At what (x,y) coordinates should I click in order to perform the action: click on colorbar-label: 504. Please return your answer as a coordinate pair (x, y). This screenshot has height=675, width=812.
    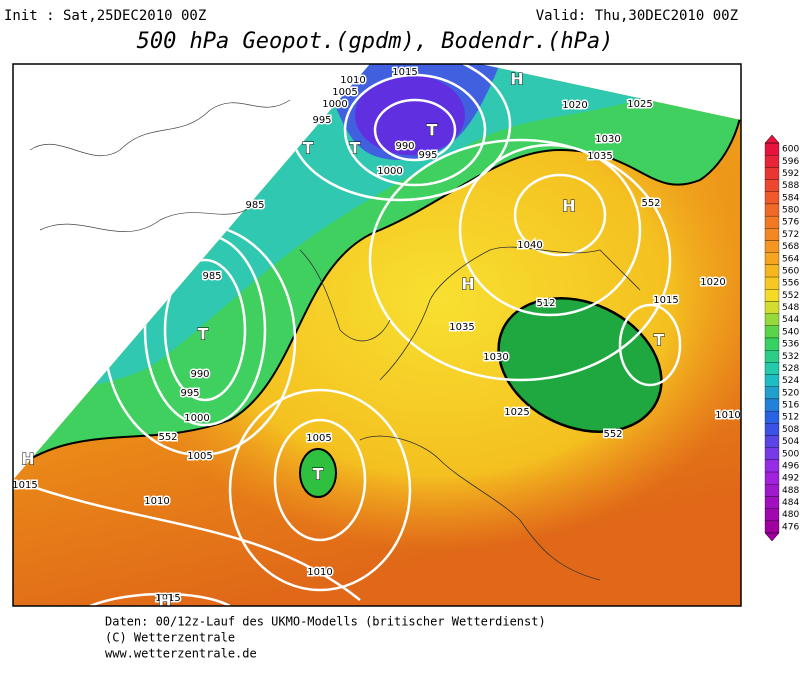
    Looking at the image, I should click on (790, 442).